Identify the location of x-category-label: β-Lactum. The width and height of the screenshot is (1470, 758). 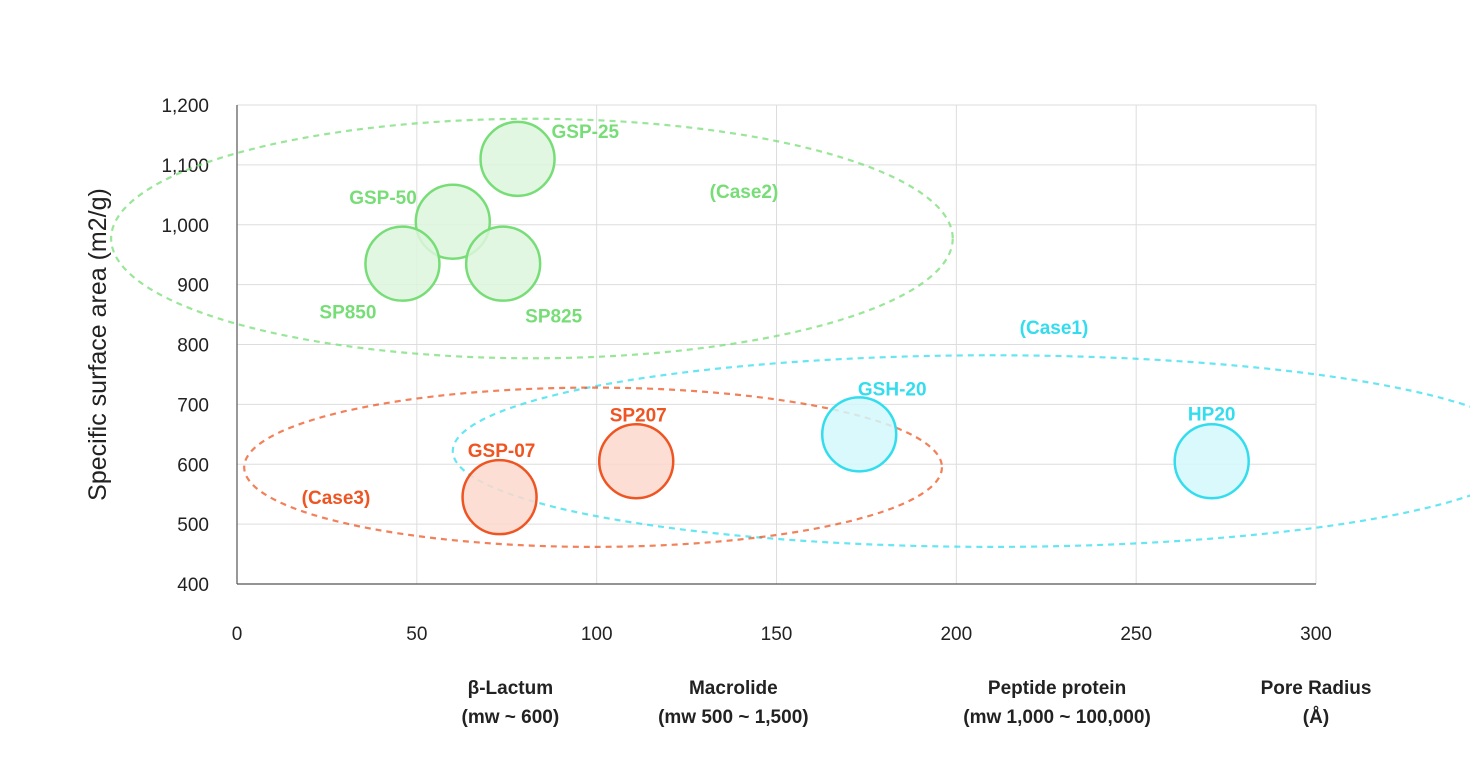
(511, 688).